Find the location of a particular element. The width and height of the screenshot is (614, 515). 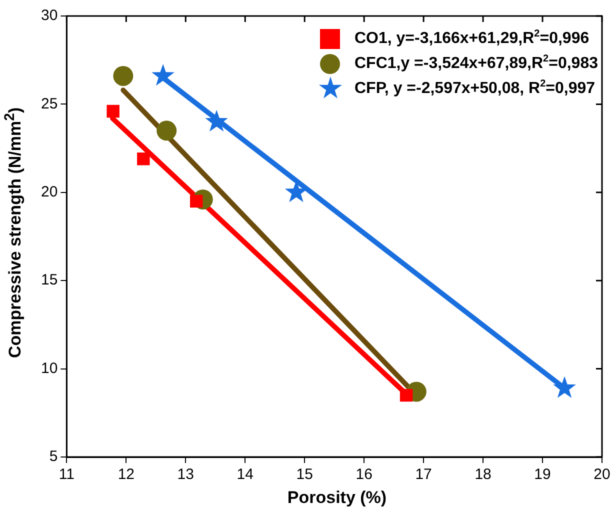

x-tick-label: 16 is located at coordinates (364, 475).